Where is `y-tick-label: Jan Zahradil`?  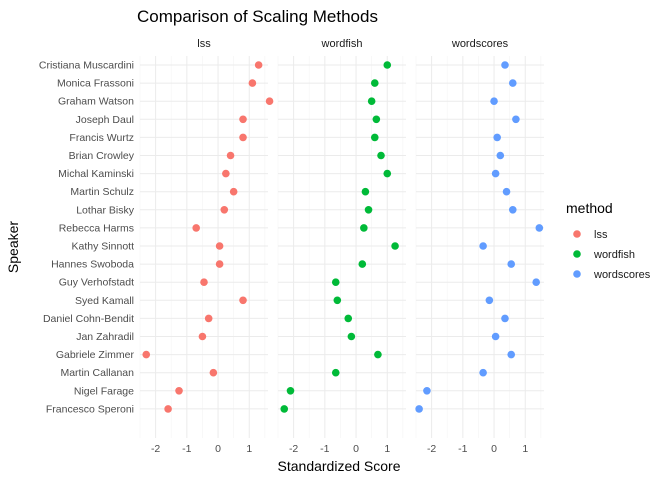 y-tick-label: Jan Zahradil is located at coordinates (105, 337).